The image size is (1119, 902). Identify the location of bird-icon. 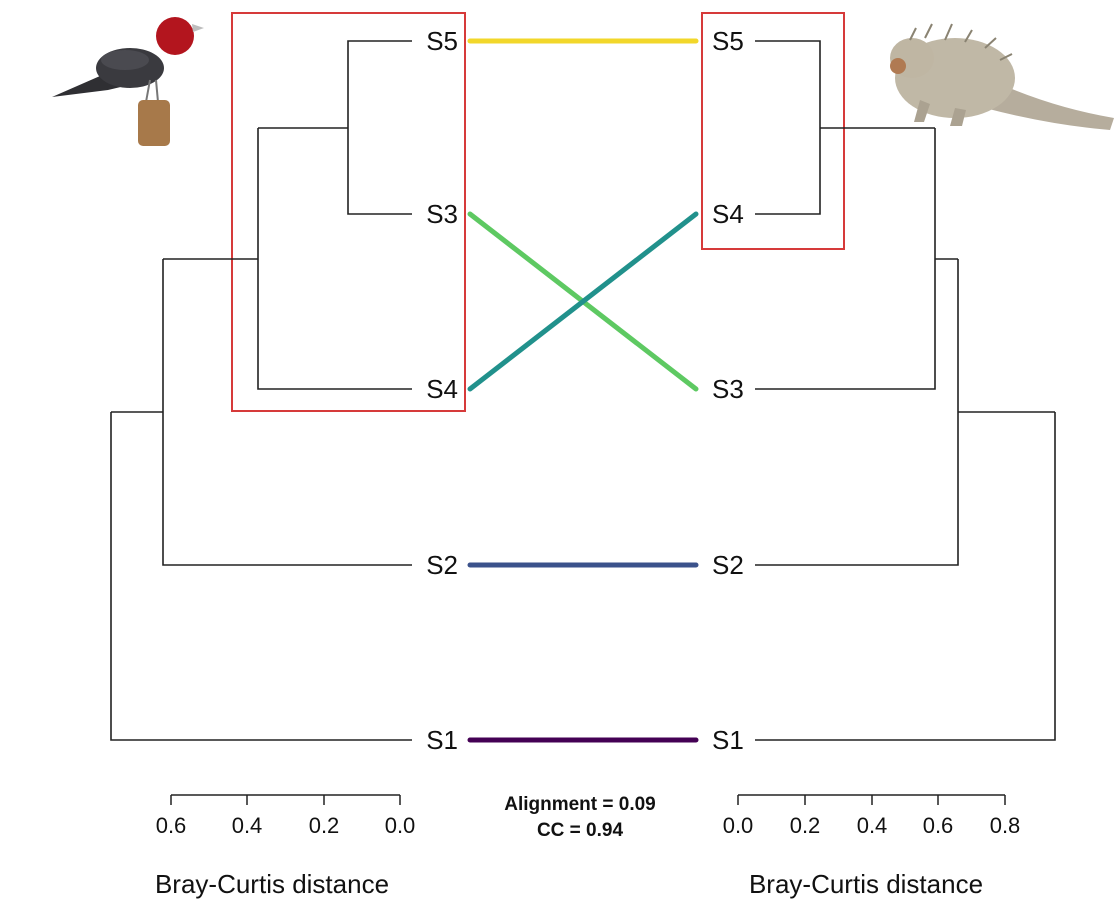
(128, 81).